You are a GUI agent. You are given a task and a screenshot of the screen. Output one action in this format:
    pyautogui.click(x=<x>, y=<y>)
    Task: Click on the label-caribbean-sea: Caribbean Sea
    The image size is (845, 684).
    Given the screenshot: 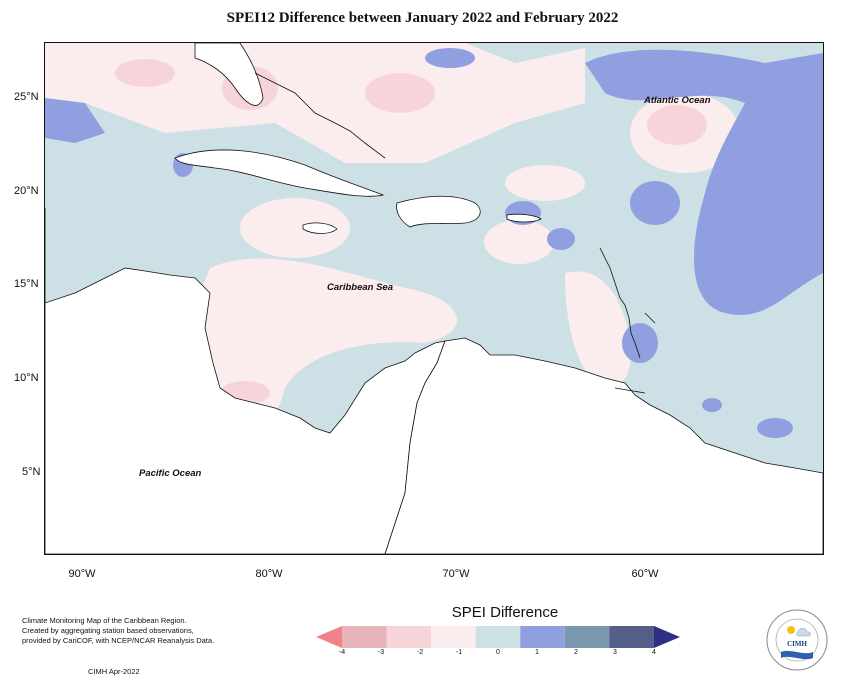 What is the action you would take?
    pyautogui.click(x=360, y=287)
    